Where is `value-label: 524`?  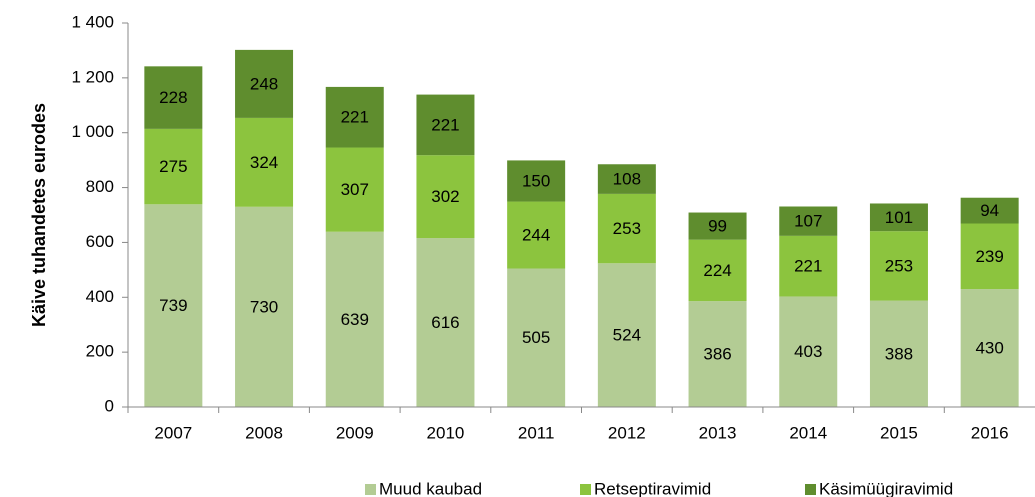
value-label: 524 is located at coordinates (627, 335).